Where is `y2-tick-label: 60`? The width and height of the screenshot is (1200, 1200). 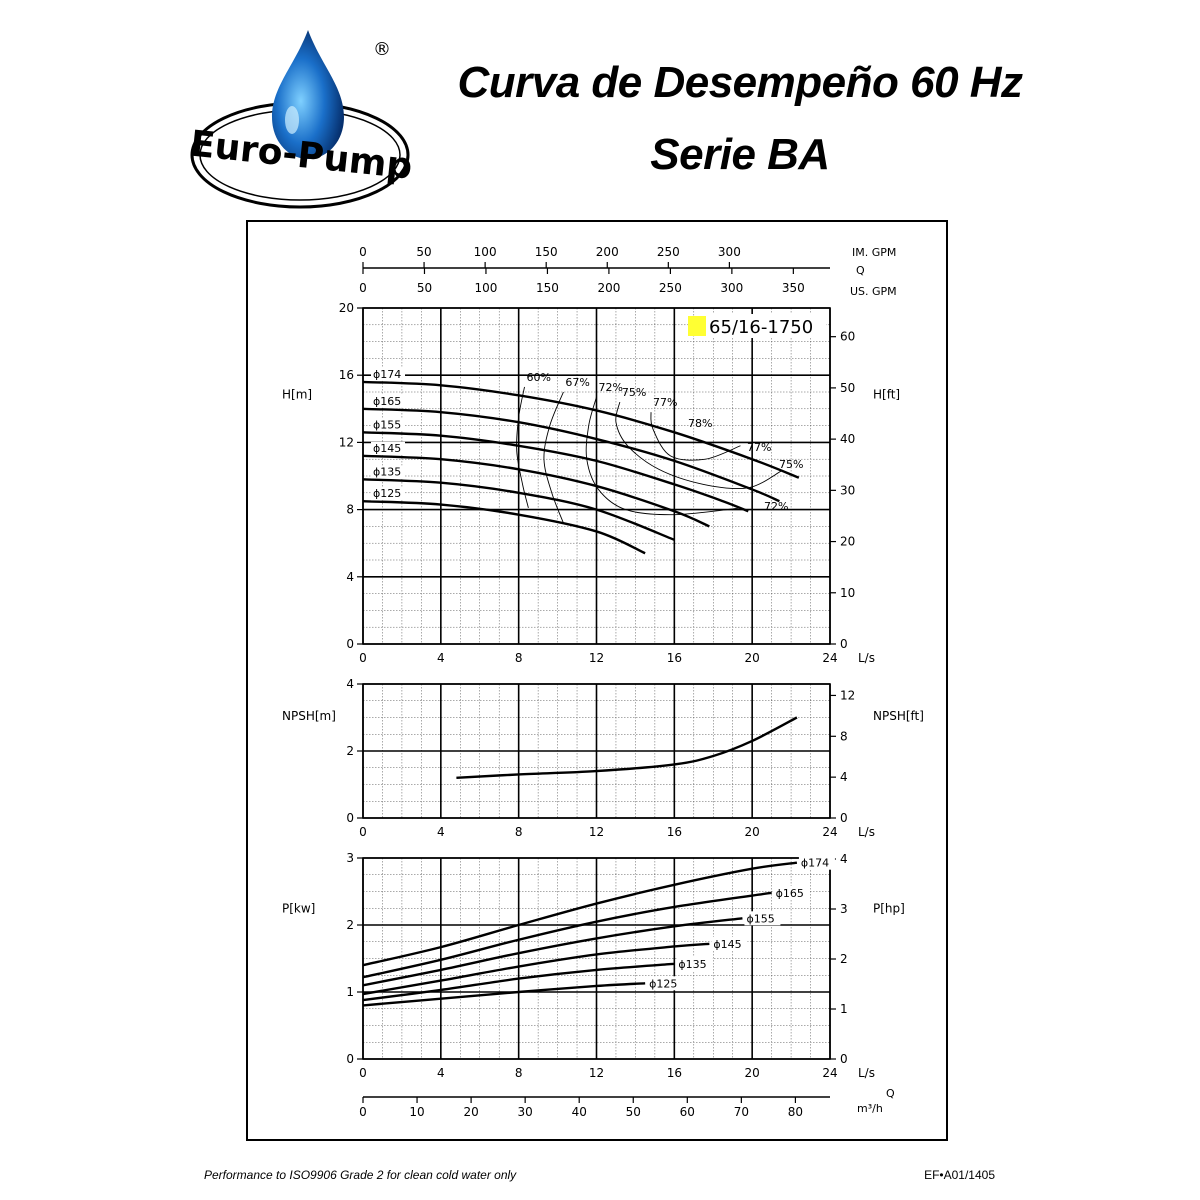
y2-tick-label: 60 is located at coordinates (847, 337).